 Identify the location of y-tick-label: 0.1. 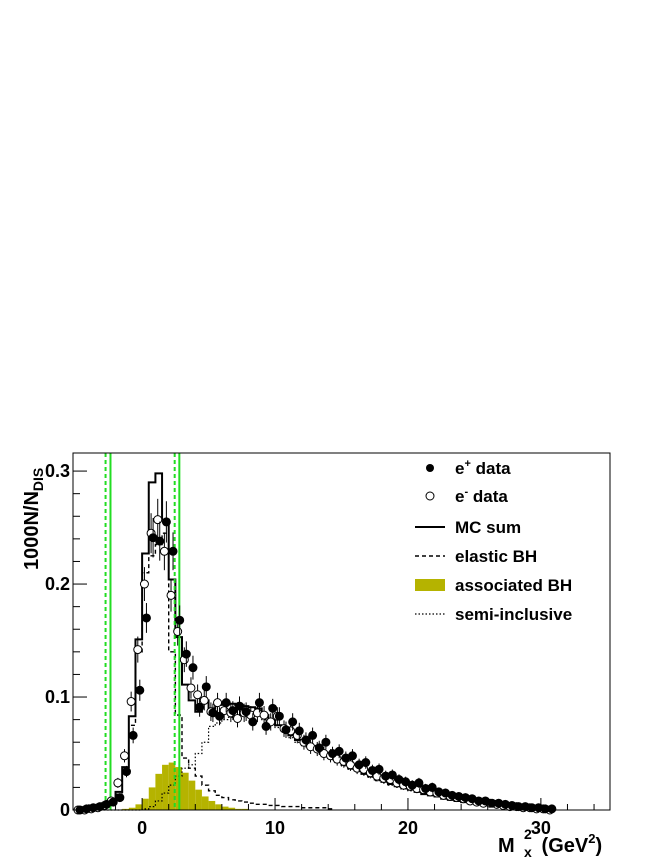
(57, 697).